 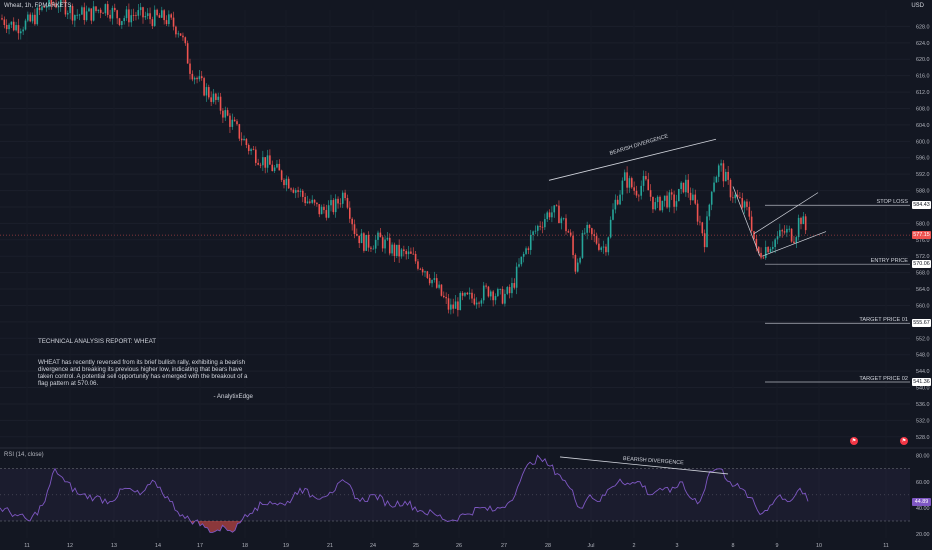 What do you see at coordinates (233, 396) in the screenshot?
I see `report-signature: - AnalytixEdge` at bounding box center [233, 396].